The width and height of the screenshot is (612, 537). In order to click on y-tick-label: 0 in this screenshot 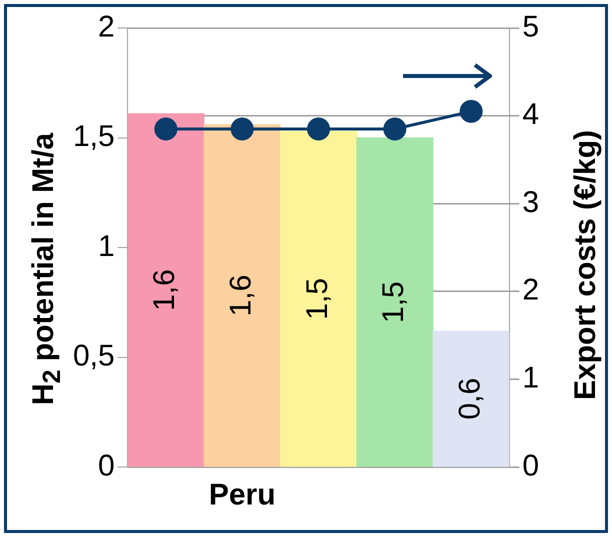, I will do `click(106, 465)`.